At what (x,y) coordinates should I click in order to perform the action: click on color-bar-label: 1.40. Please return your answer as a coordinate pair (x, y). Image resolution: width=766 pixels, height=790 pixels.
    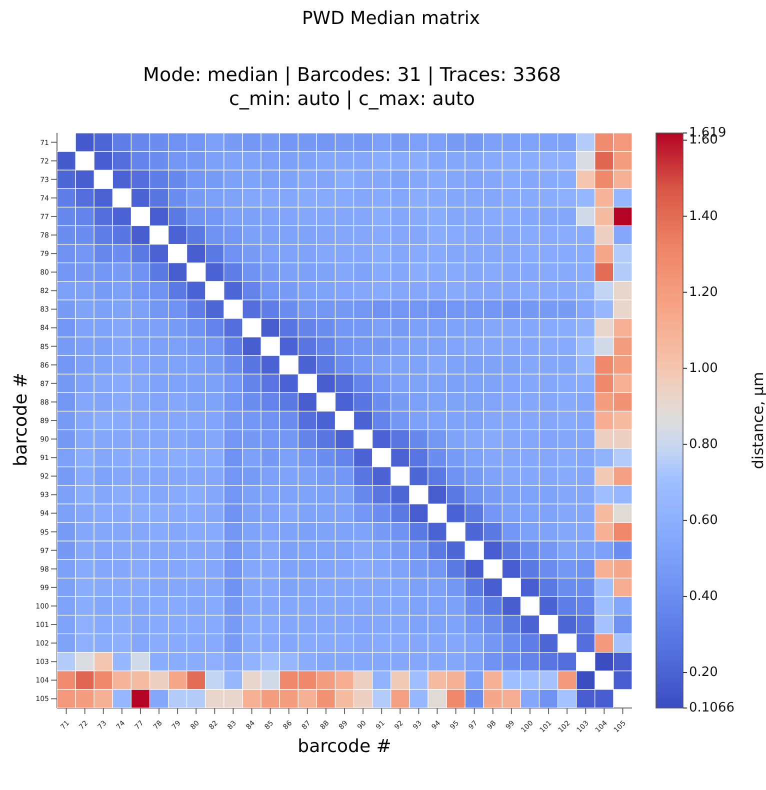
    Looking at the image, I should click on (703, 216).